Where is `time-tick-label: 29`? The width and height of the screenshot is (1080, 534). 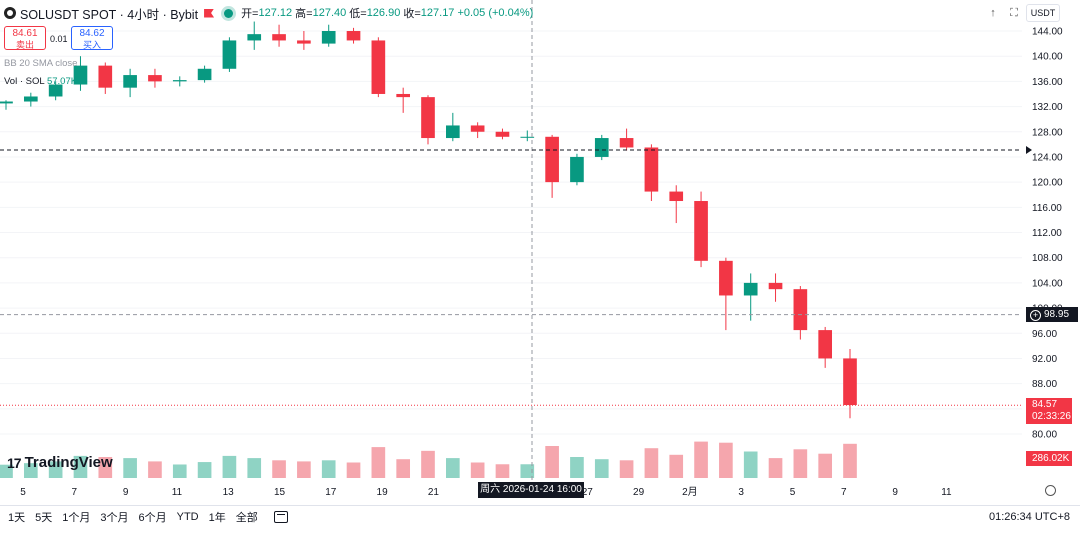 time-tick-label: 29 is located at coordinates (639, 492).